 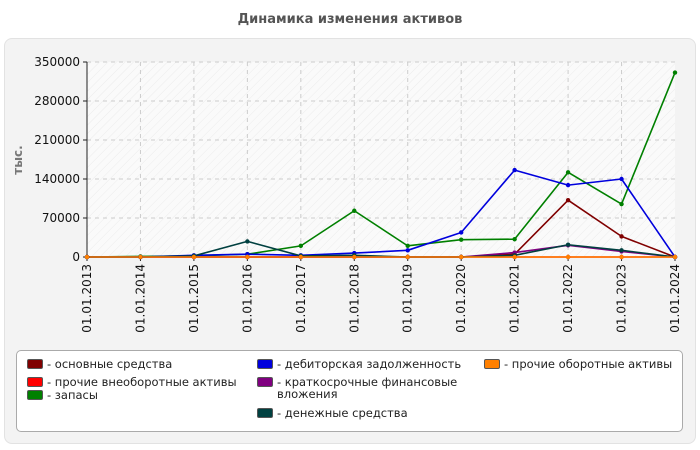 What do you see at coordinates (61, 218) in the screenshot?
I see `y-tick-label: 70000` at bounding box center [61, 218].